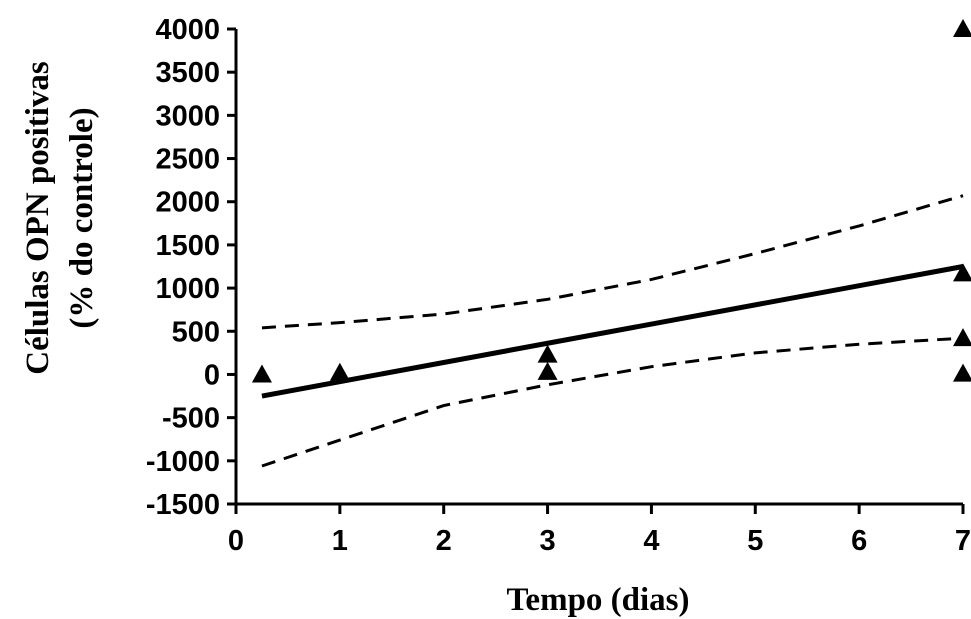 The width and height of the screenshot is (971, 619). Describe the element at coordinates (183, 505) in the screenshot. I see `y-tick-label: -1500` at that location.